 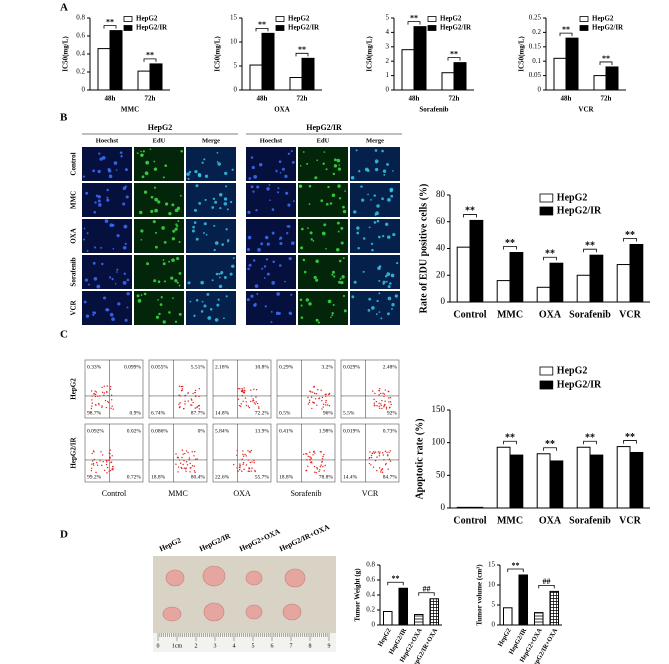 What do you see at coordinates (390, 431) in the screenshot?
I see `quadrant-percent: 0.73%` at bounding box center [390, 431].